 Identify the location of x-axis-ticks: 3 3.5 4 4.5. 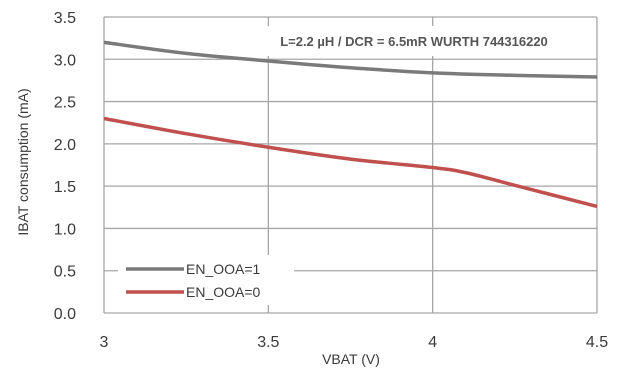
(354, 342).